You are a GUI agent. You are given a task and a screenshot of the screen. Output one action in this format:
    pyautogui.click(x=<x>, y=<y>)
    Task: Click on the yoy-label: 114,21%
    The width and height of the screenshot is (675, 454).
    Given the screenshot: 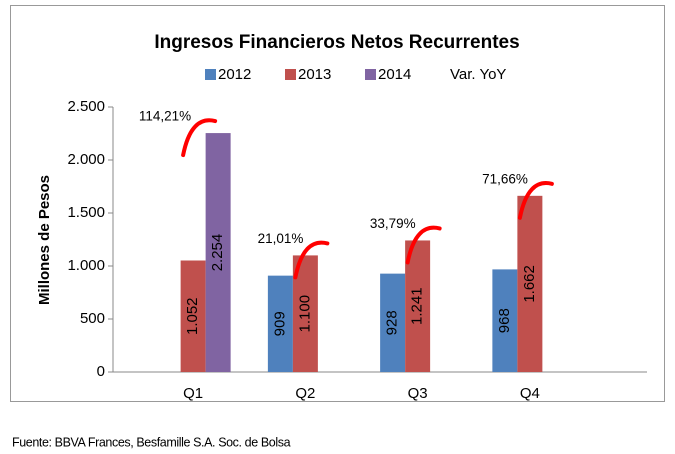 What is the action you would take?
    pyautogui.click(x=165, y=116)
    